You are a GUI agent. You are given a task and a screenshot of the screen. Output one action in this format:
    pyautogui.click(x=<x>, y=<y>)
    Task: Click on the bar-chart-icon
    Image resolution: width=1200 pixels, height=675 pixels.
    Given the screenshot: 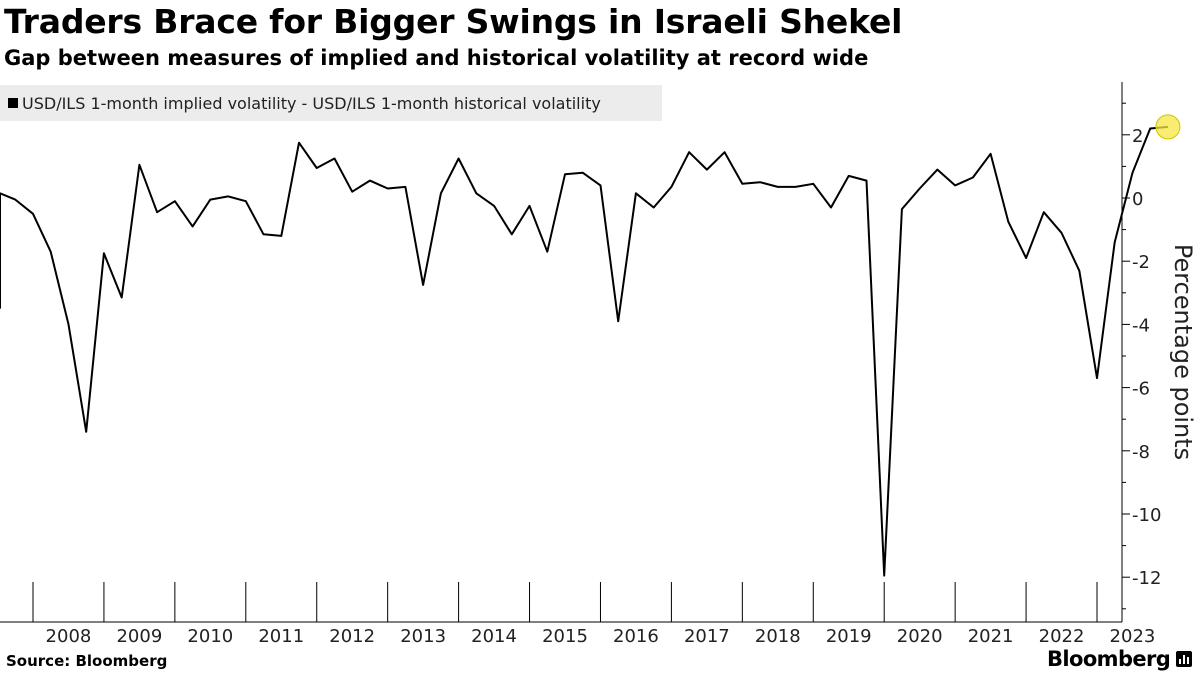 What is the action you would take?
    pyautogui.click(x=1184, y=659)
    